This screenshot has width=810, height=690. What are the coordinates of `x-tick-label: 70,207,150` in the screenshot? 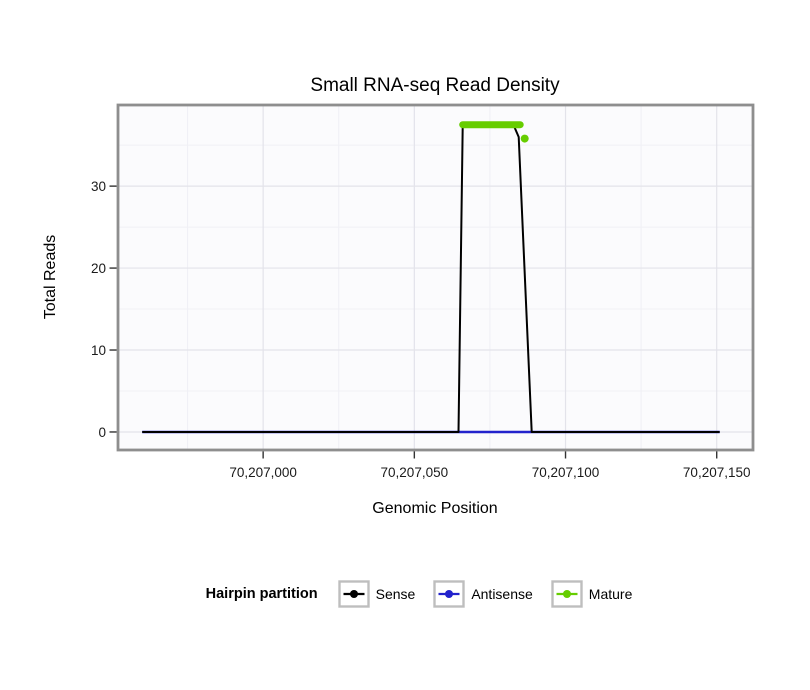 It's located at (717, 472).